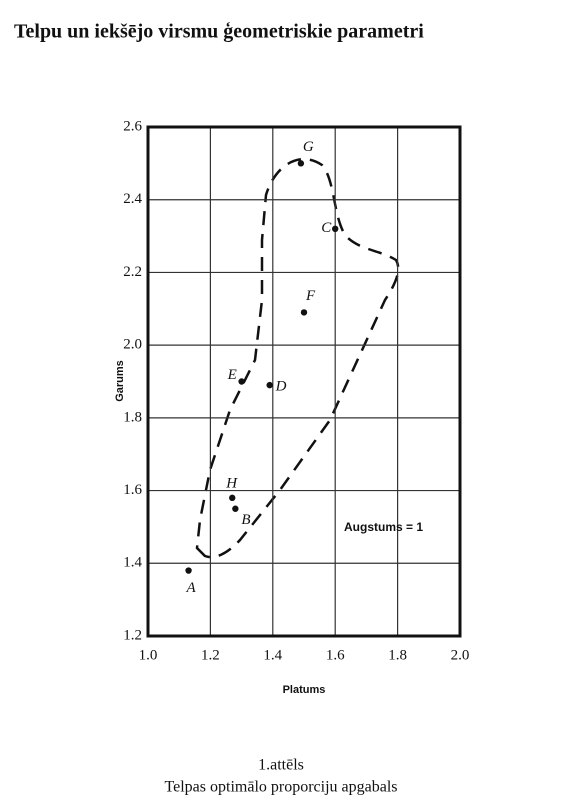 The image size is (562, 812). What do you see at coordinates (281, 765) in the screenshot?
I see `caption-number: 1.attēls` at bounding box center [281, 765].